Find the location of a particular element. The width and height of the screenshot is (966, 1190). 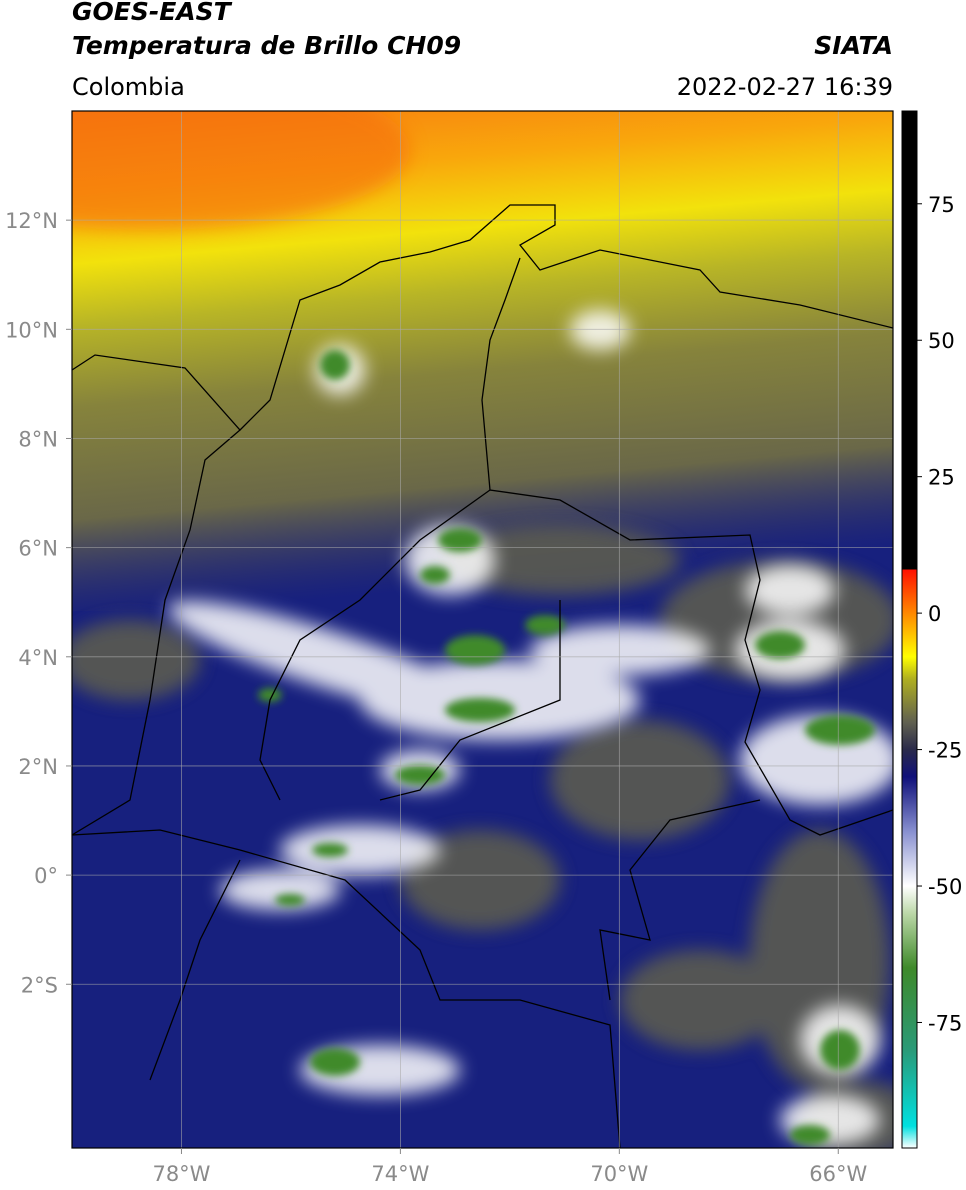

x-tick-label: 78°W is located at coordinates (181, 1174).